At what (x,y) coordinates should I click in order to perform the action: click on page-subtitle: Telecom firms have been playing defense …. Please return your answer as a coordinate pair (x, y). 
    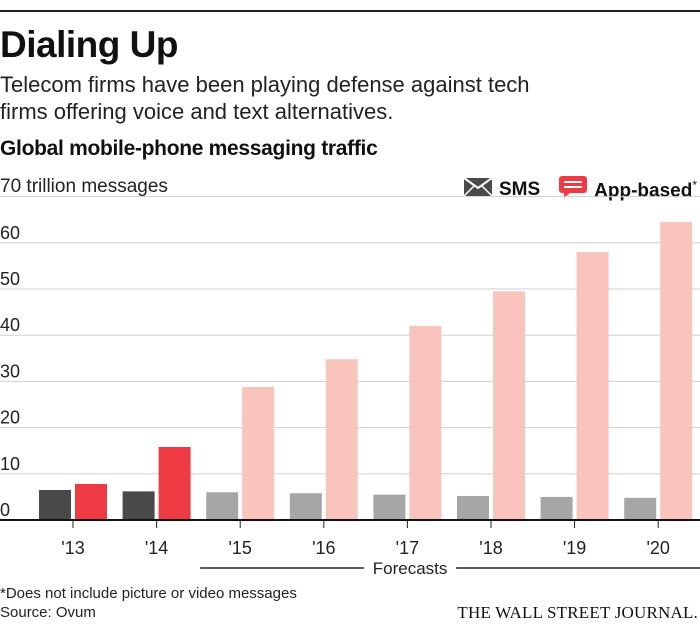
    Looking at the image, I should click on (265, 98).